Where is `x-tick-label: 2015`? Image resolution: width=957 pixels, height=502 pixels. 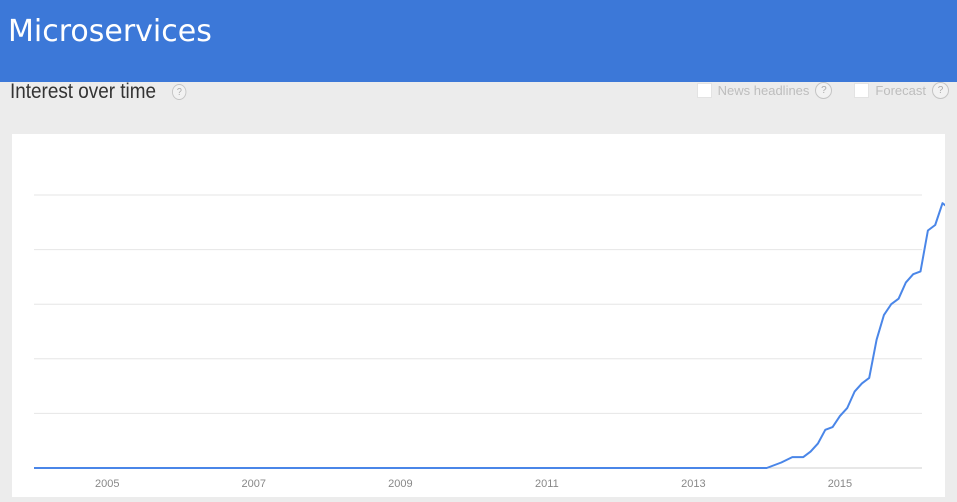 x-tick-label: 2015 is located at coordinates (840, 484).